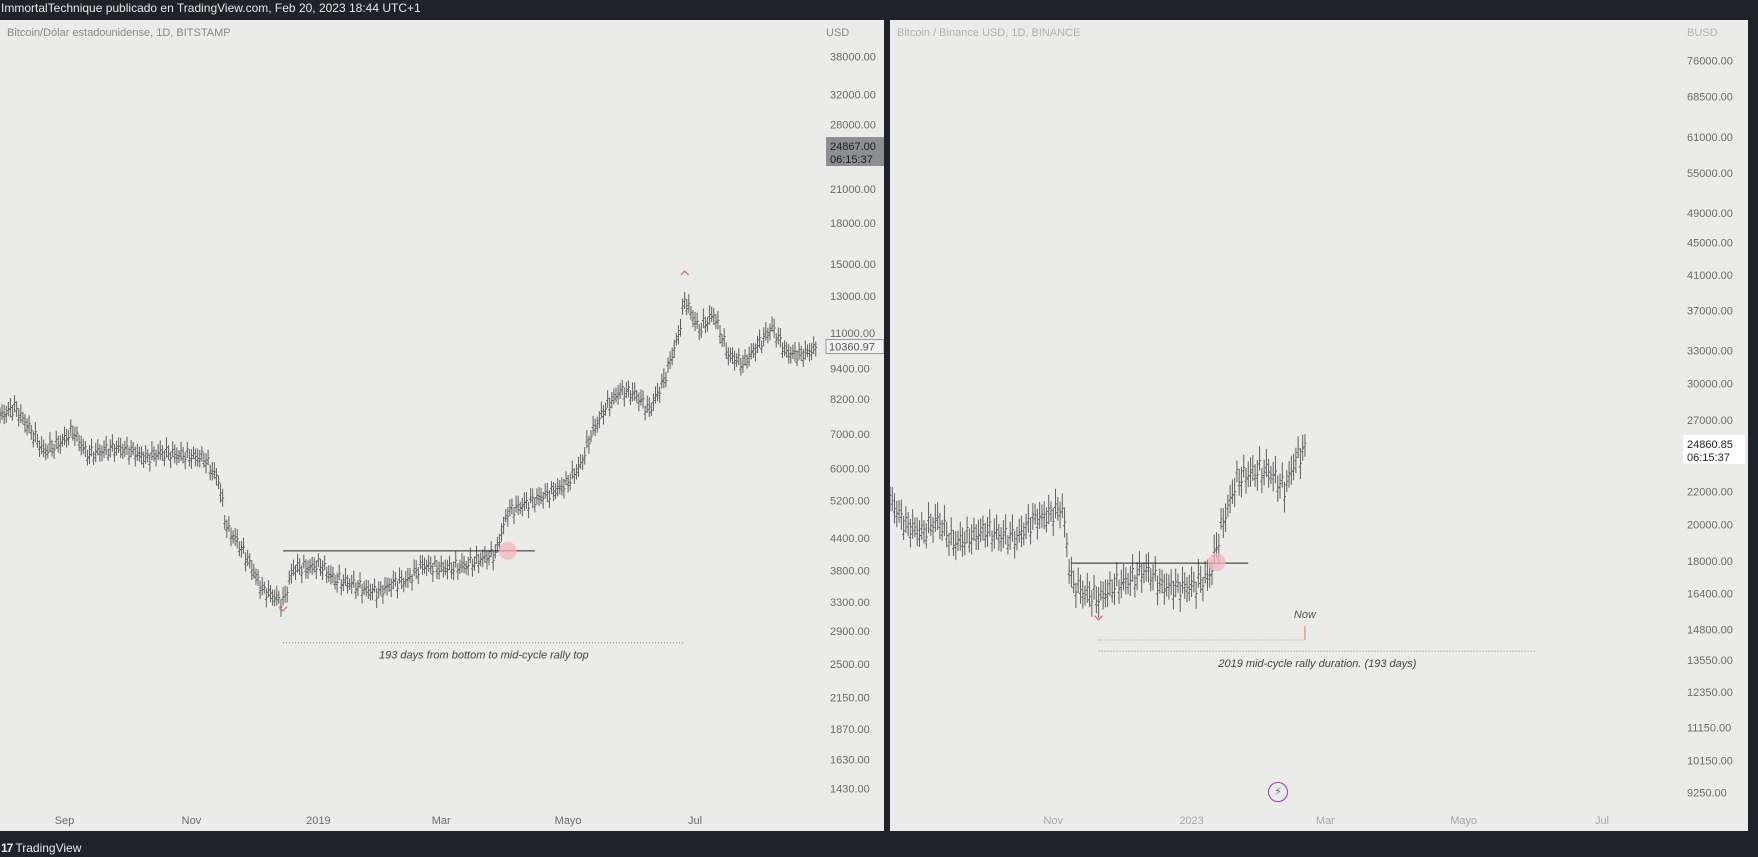 The image size is (1758, 857). What do you see at coordinates (1710, 138) in the screenshot?
I see `y-tick-label: 61000.00` at bounding box center [1710, 138].